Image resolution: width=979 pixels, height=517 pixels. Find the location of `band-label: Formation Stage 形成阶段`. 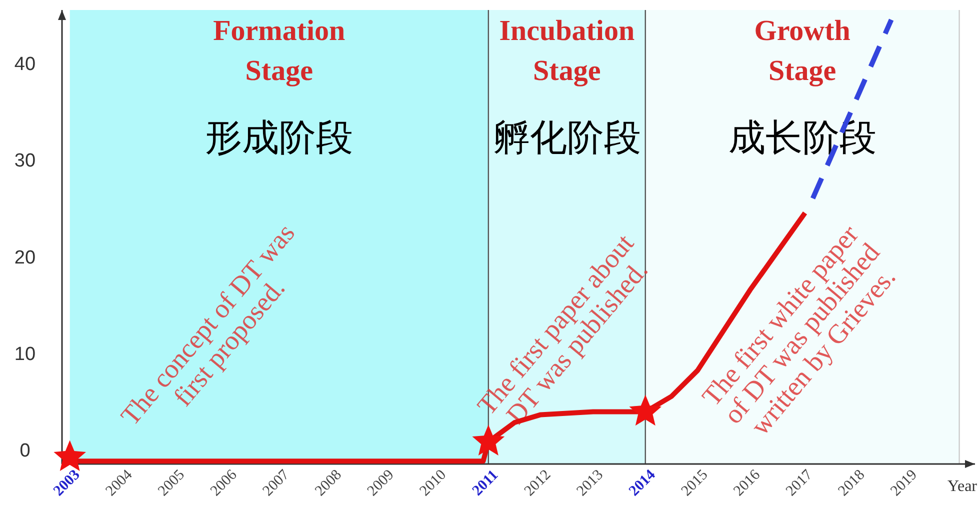

band-label: Formation Stage 形成阶段 is located at coordinates (279, 87).